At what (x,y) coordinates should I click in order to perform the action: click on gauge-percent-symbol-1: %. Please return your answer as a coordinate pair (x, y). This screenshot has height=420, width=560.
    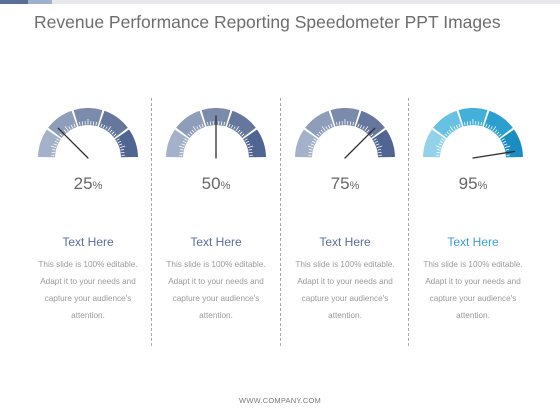
    Looking at the image, I should click on (97, 186).